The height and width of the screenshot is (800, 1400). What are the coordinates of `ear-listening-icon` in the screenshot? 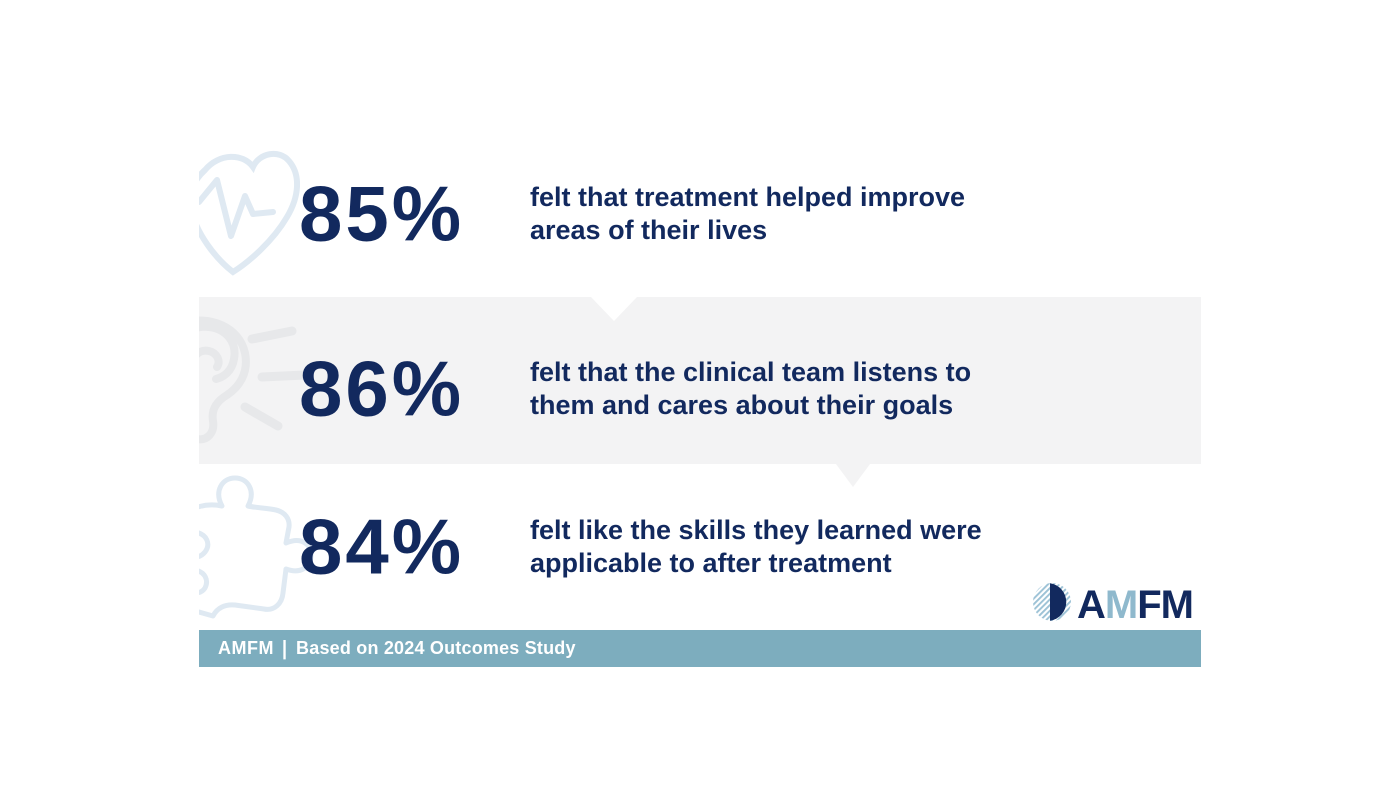 It's located at (255, 381).